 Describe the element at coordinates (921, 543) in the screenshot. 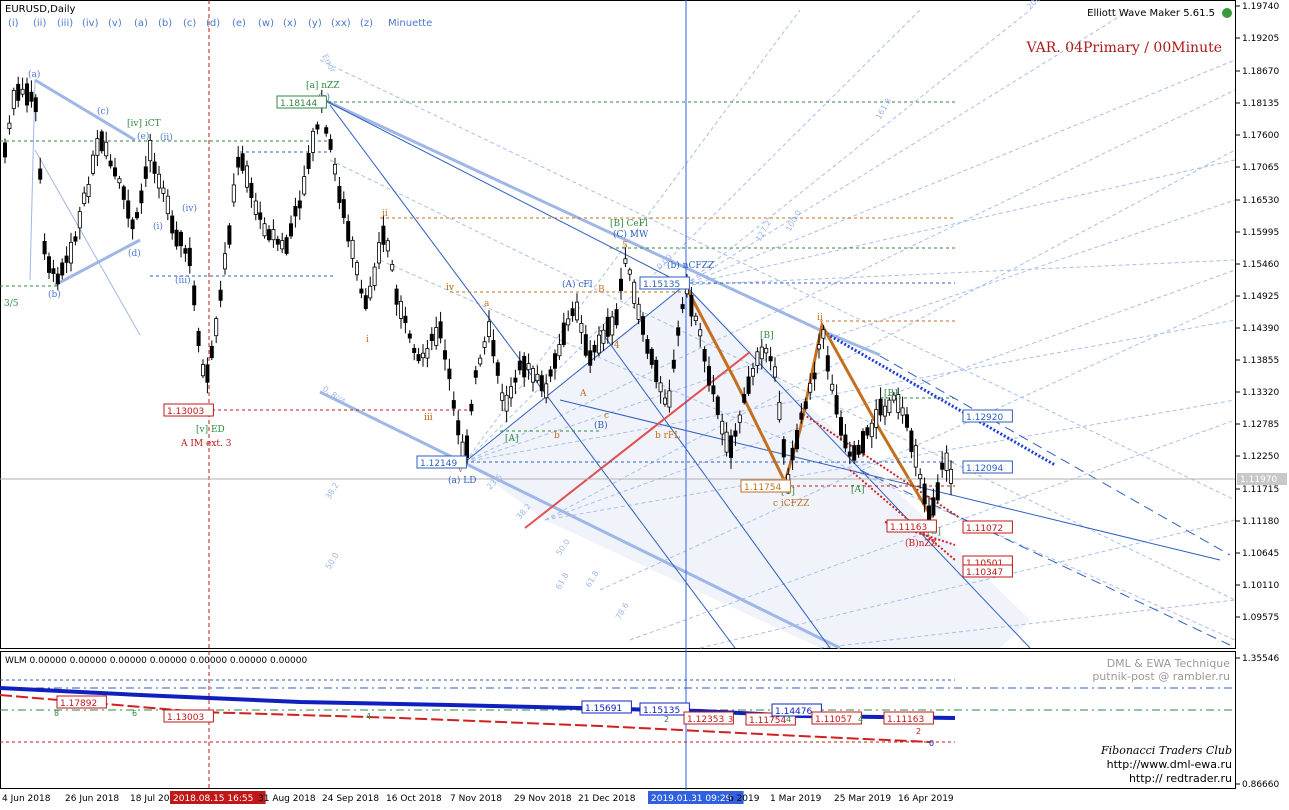

I see `wave-label: (B)nZZ` at that location.